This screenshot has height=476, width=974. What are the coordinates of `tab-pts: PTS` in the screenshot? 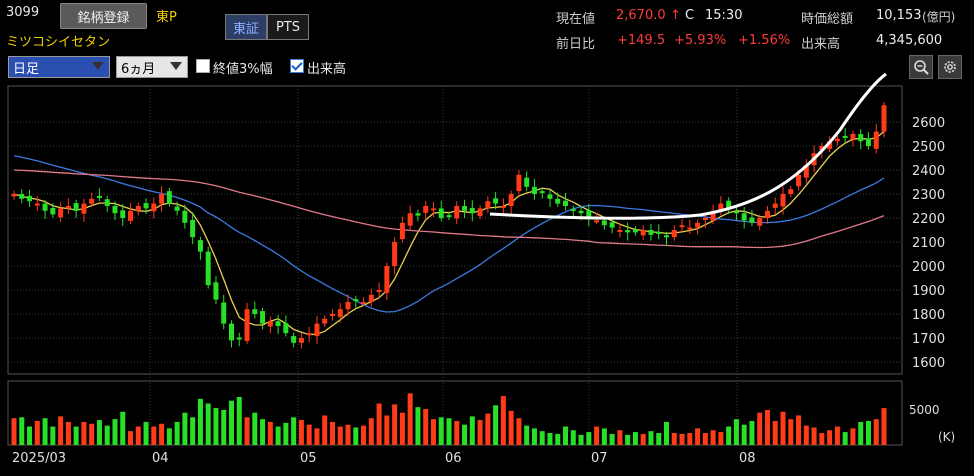 It's located at (288, 27).